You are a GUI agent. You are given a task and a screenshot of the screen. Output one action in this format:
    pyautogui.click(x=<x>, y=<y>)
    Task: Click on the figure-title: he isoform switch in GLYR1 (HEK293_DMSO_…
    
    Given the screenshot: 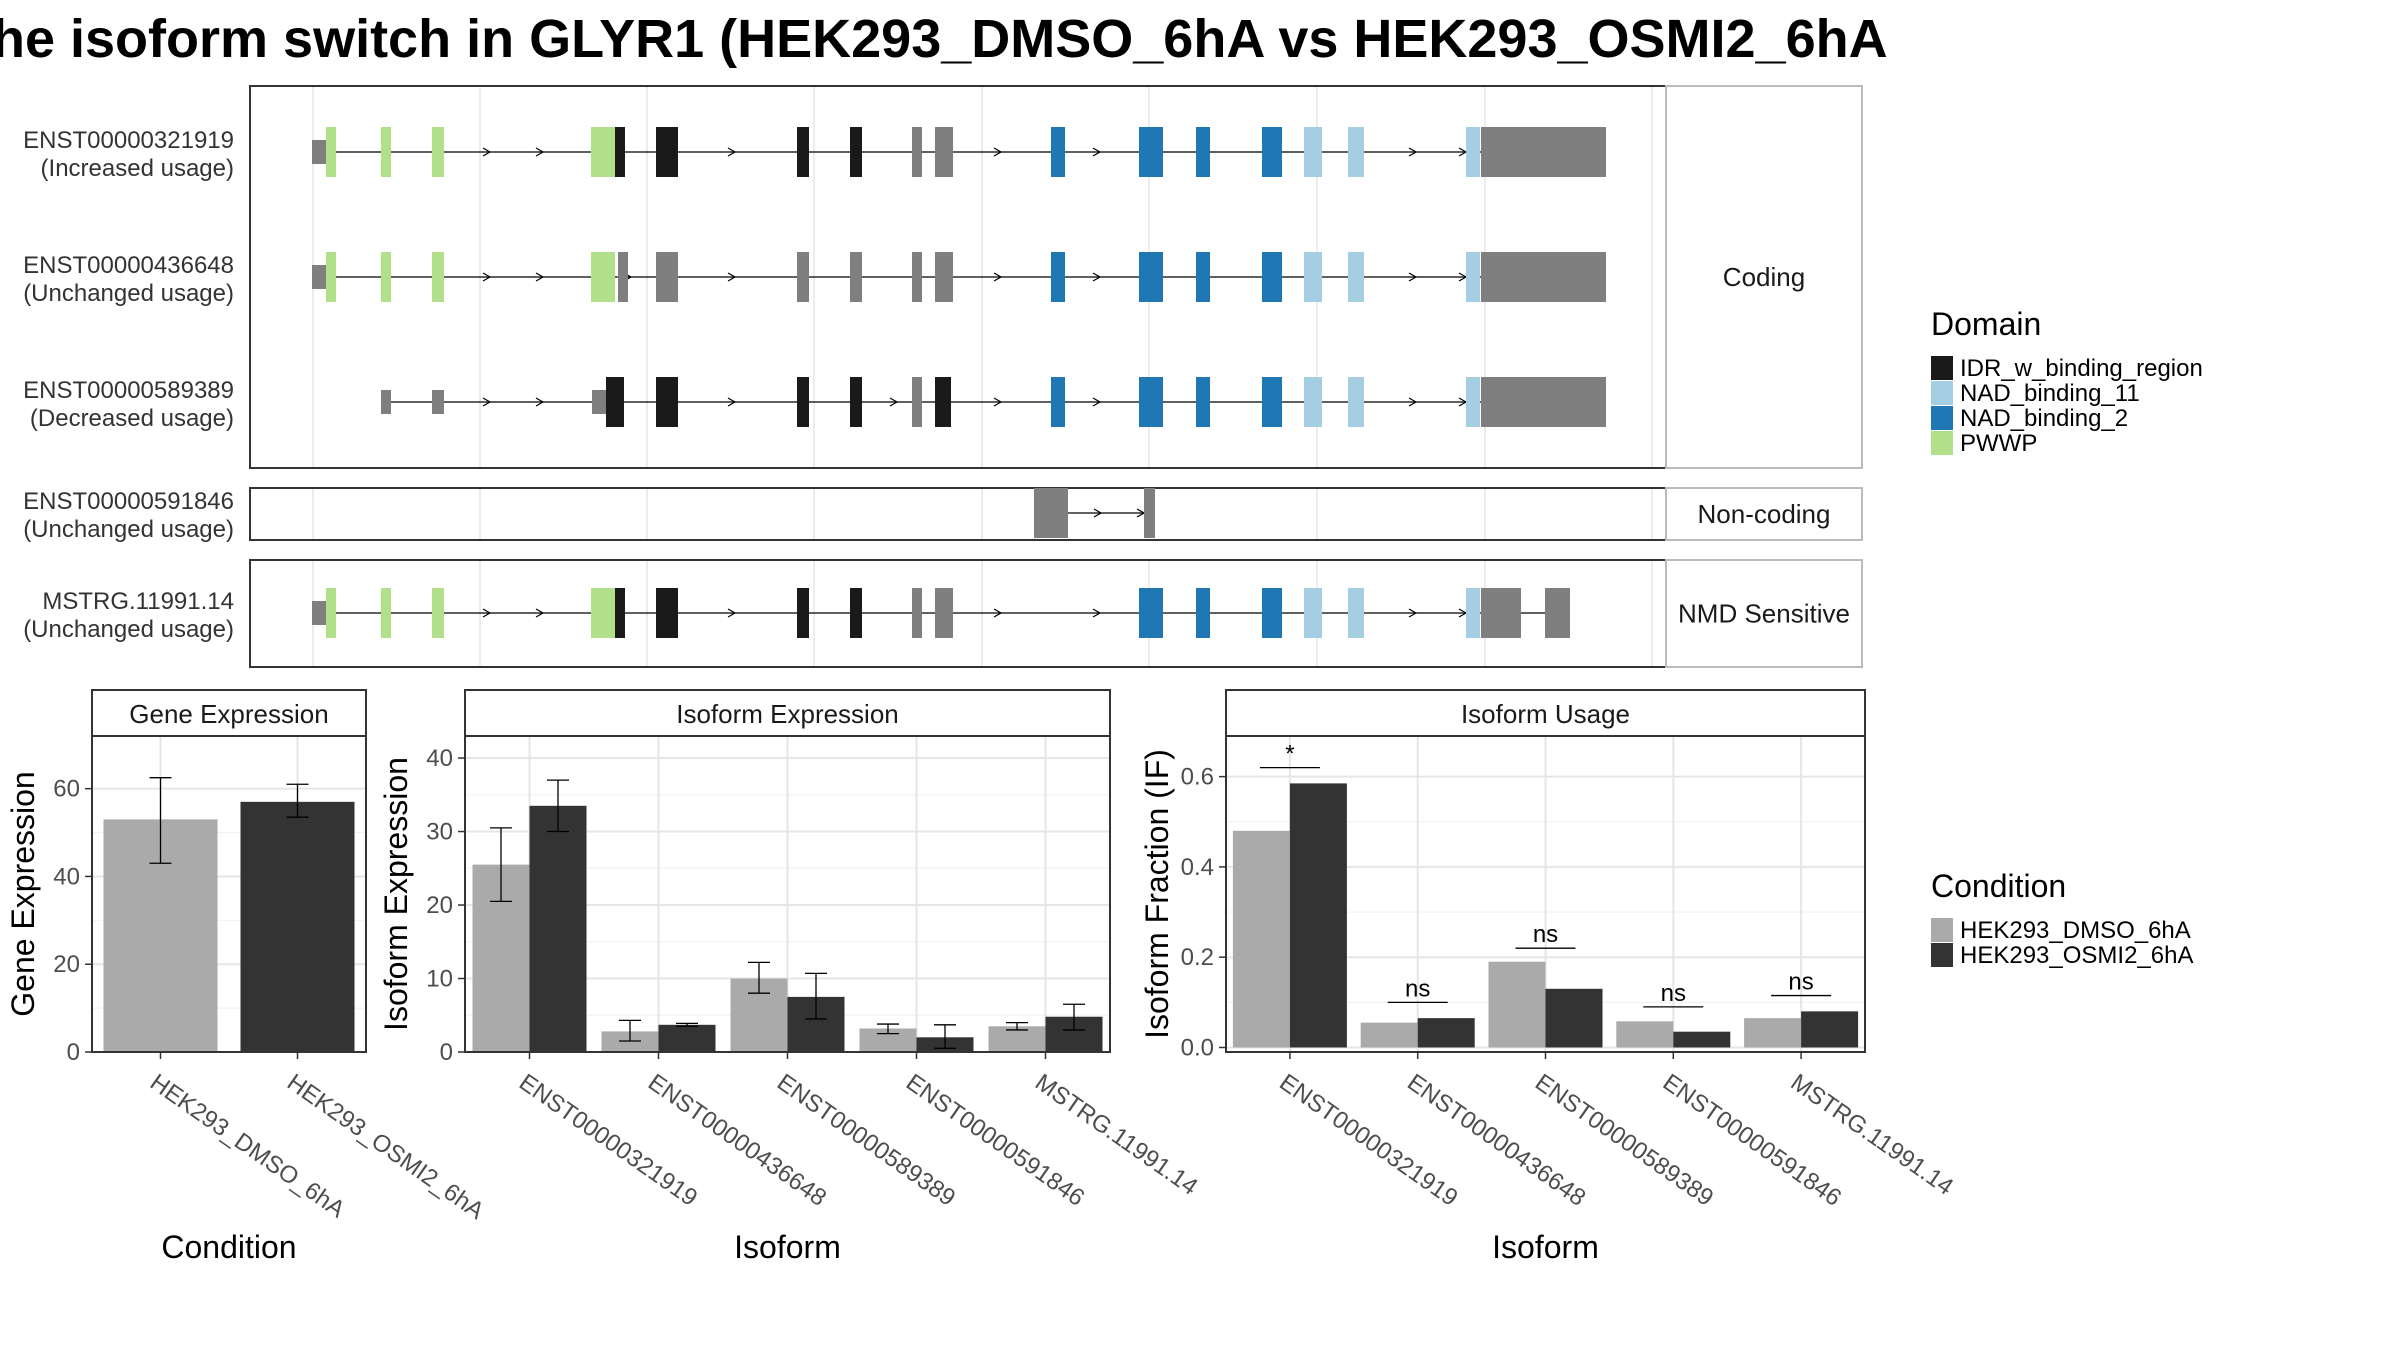 What is the action you would take?
    pyautogui.click(x=944, y=39)
    